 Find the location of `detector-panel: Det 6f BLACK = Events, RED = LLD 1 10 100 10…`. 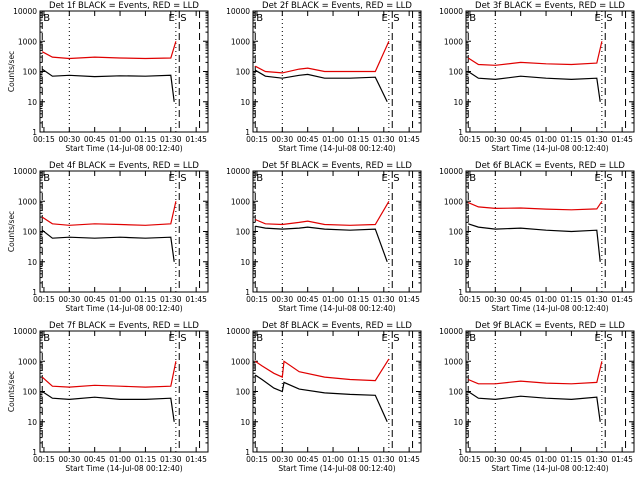

detector-panel: Det 6f BLACK = Events, RED = LLD 1 10 100 10… is located at coordinates (537, 237).